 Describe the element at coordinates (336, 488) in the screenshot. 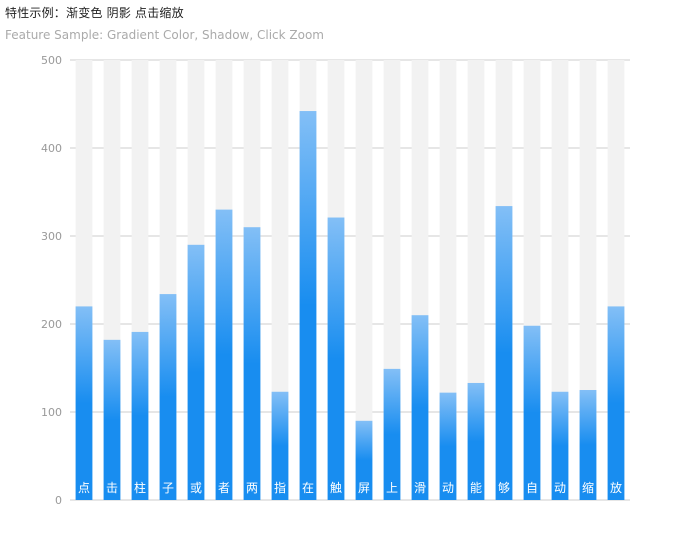

I see `category-label: 触` at that location.